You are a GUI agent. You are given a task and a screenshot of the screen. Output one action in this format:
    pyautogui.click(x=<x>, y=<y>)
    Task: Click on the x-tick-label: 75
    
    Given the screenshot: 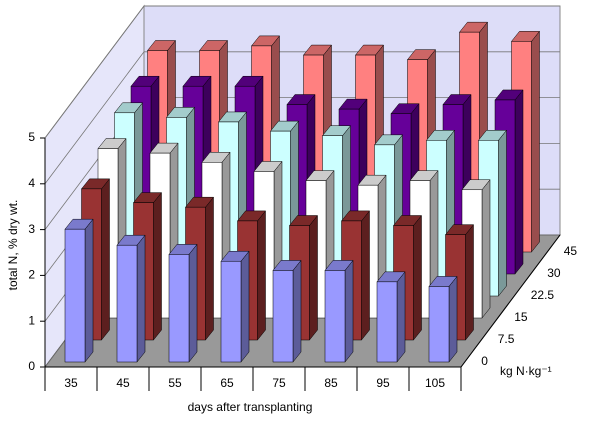 What is the action you would take?
    pyautogui.click(x=279, y=383)
    